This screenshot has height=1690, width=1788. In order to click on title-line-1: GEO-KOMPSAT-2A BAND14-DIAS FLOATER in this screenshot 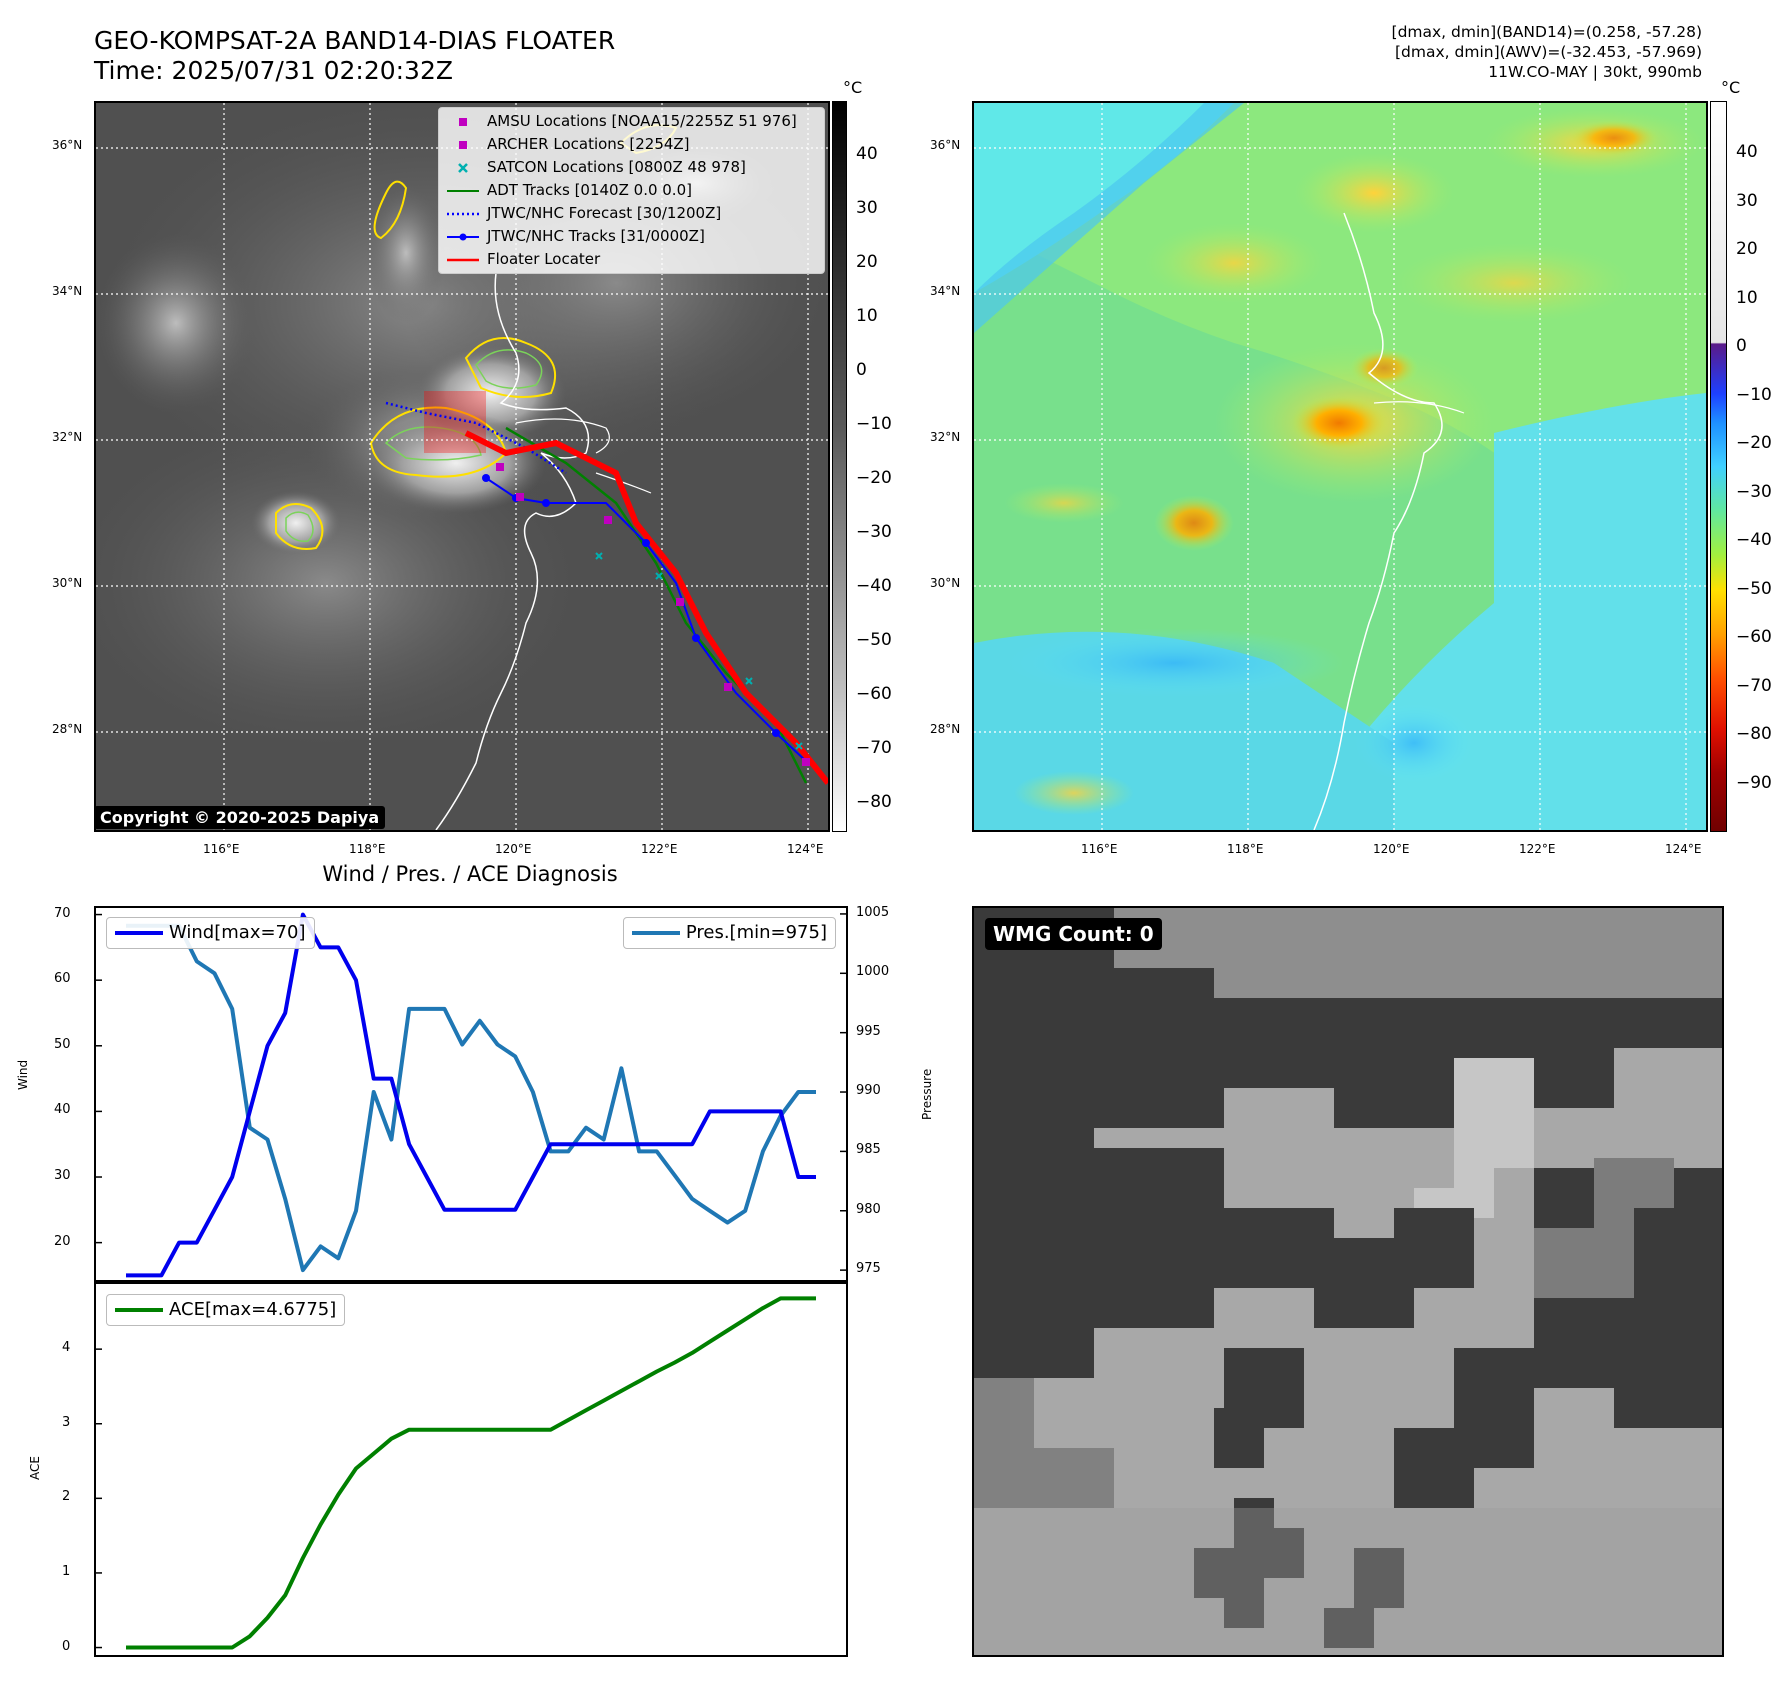, I will do `click(355, 40)`.